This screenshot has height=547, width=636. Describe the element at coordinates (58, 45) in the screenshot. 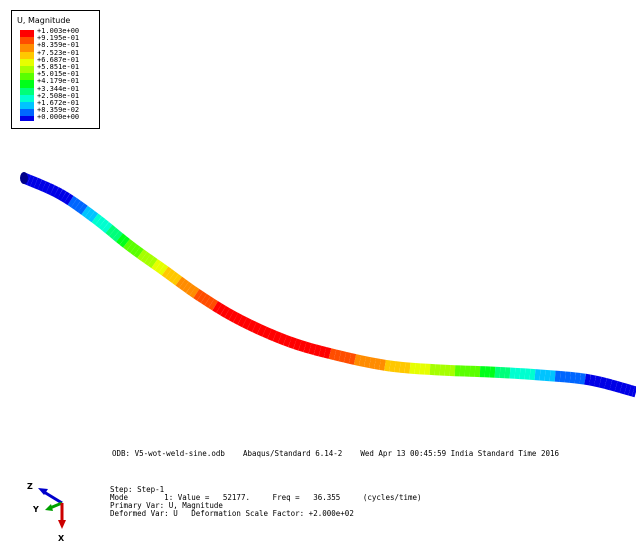

I see `legend-value: +8.359e-01` at that location.